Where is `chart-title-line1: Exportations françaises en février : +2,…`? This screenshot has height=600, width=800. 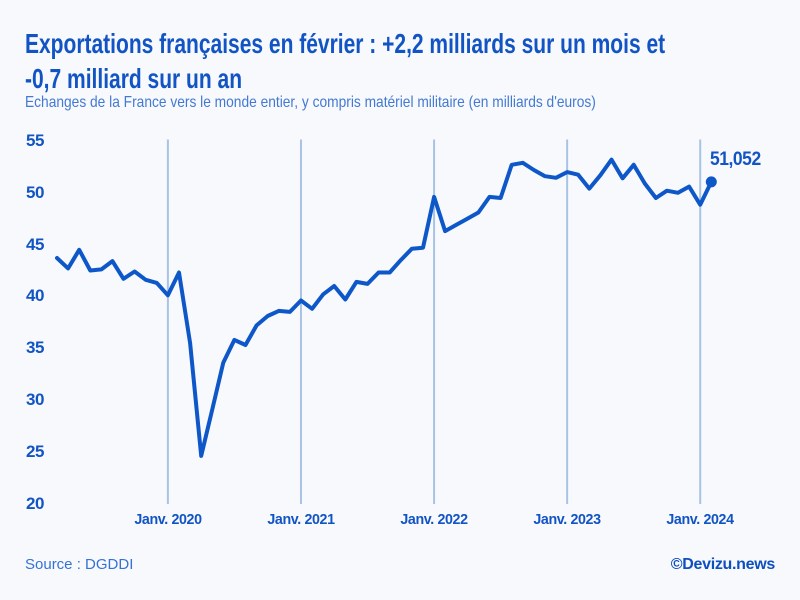
chart-title-line1: Exportations françaises en février : +2,… is located at coordinates (345, 43).